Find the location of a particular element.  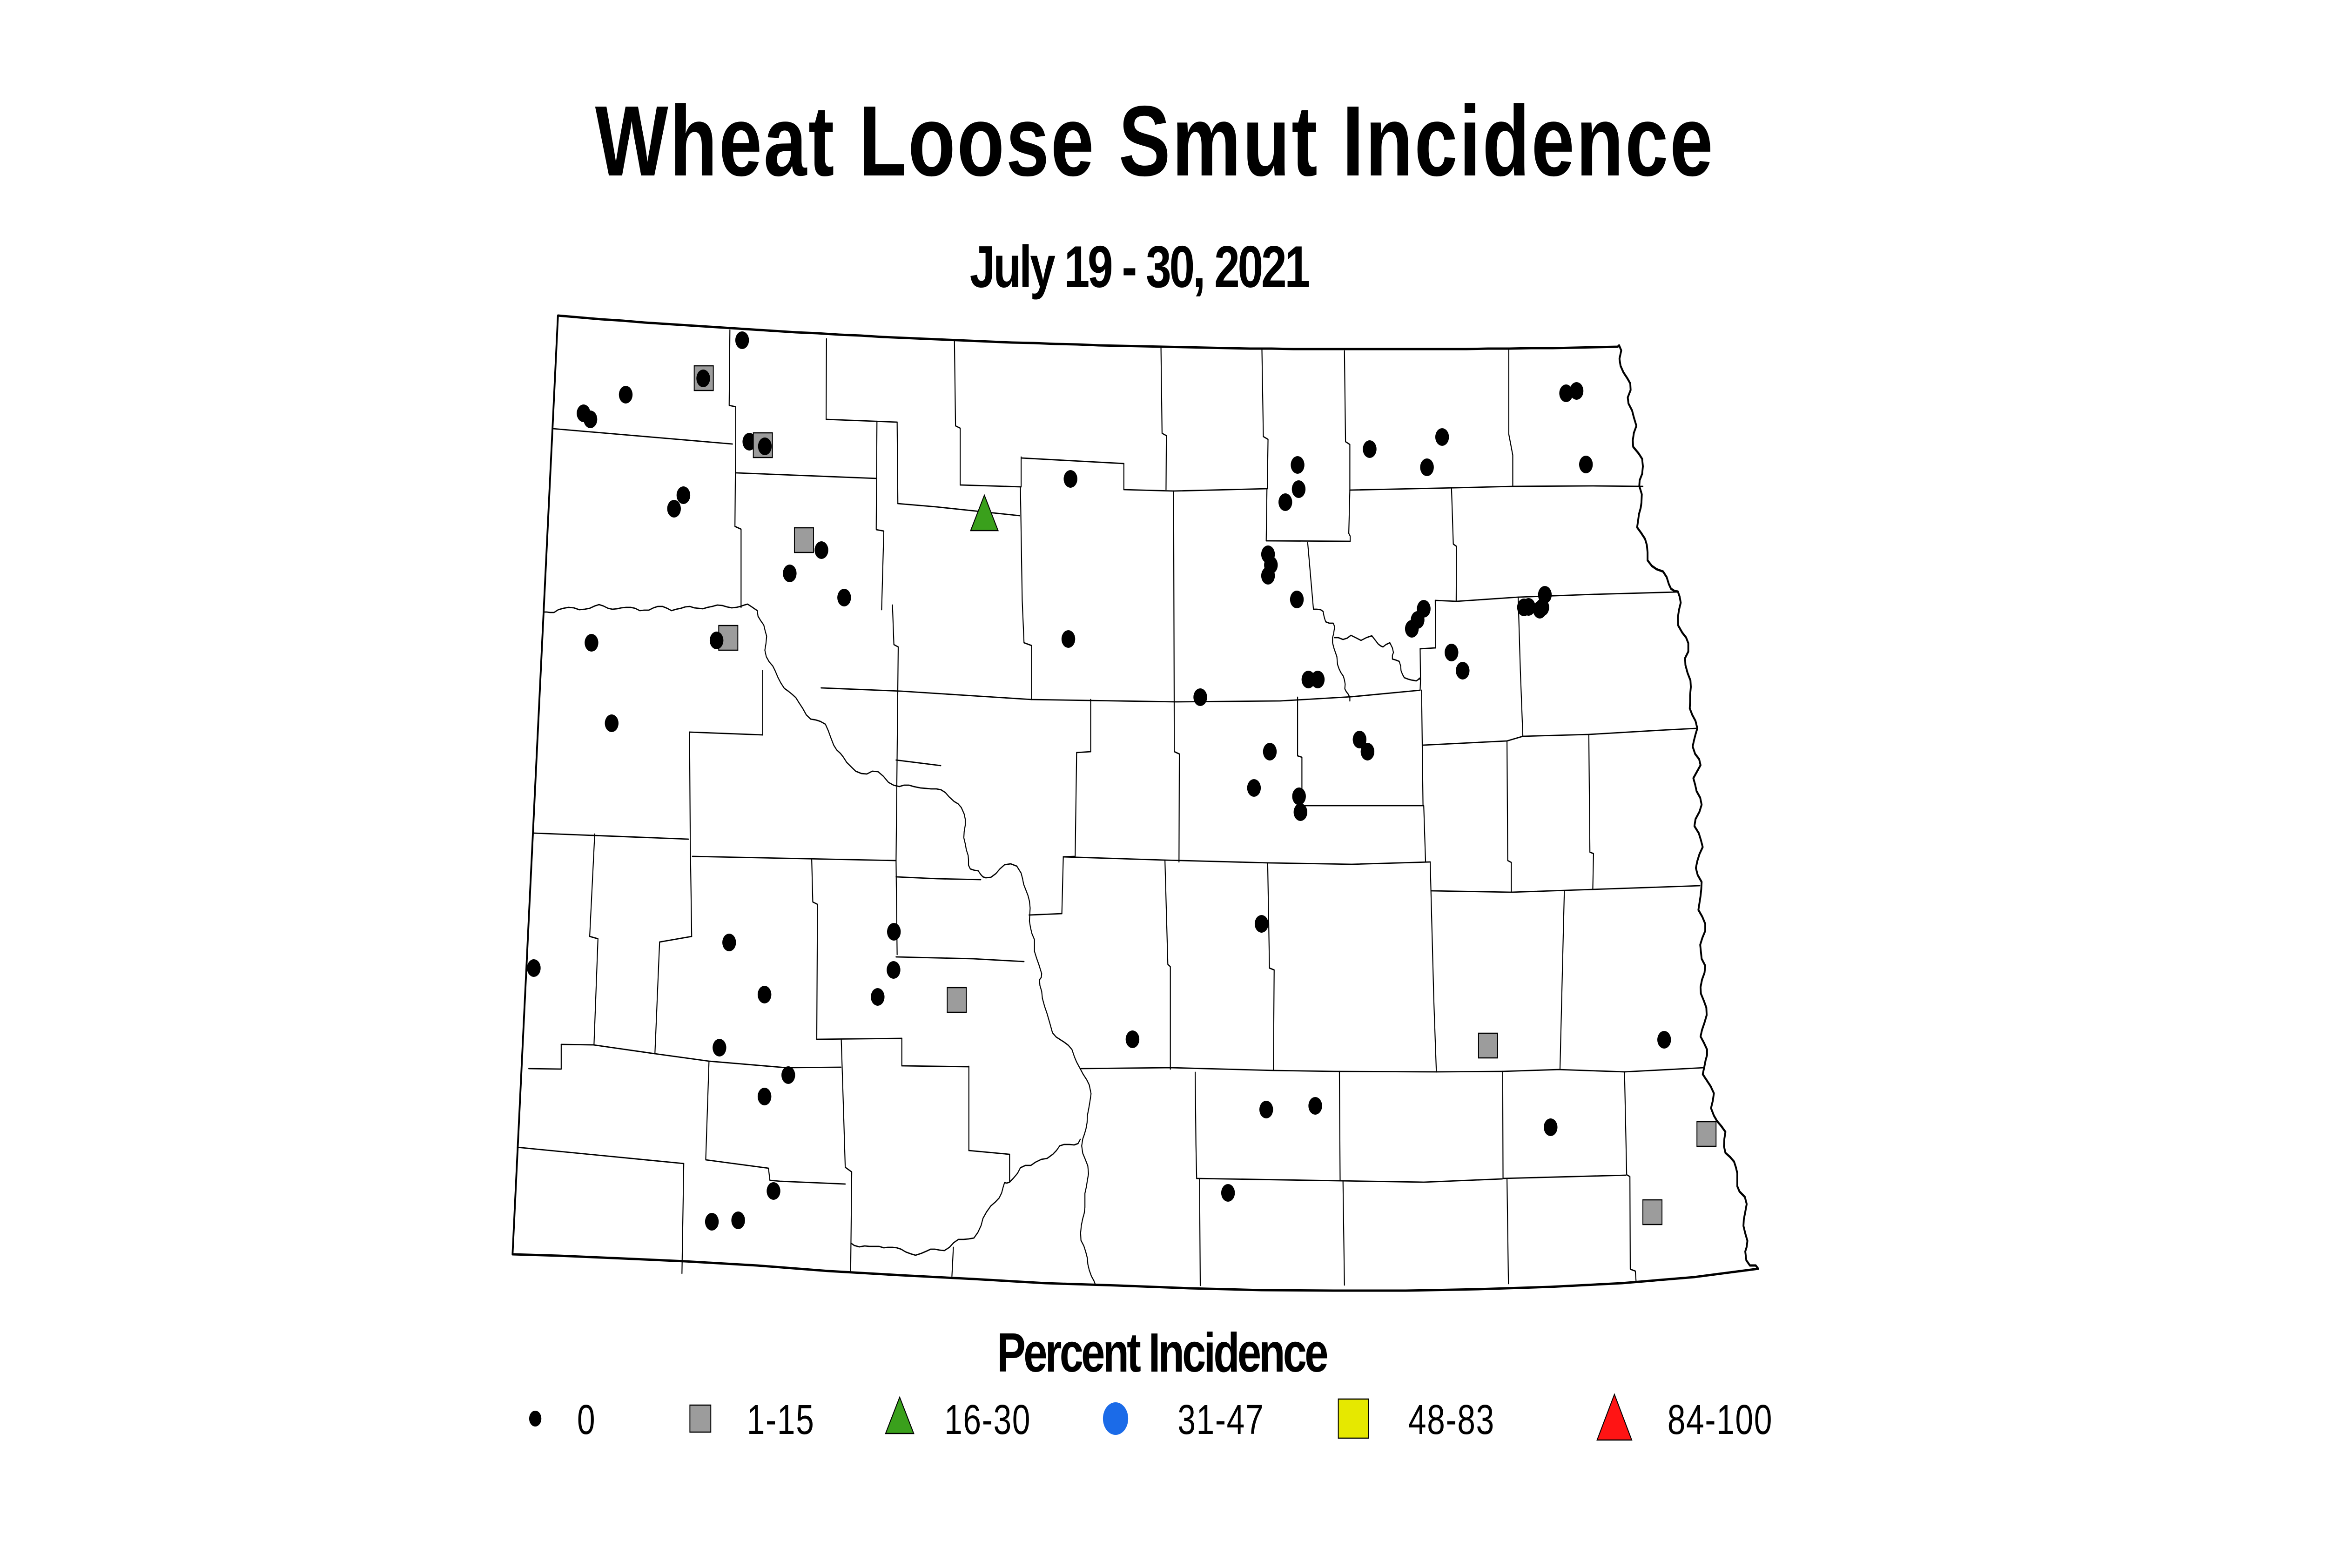

svg-text: July 19 - 30, 2021 is located at coordinates (1139, 267).